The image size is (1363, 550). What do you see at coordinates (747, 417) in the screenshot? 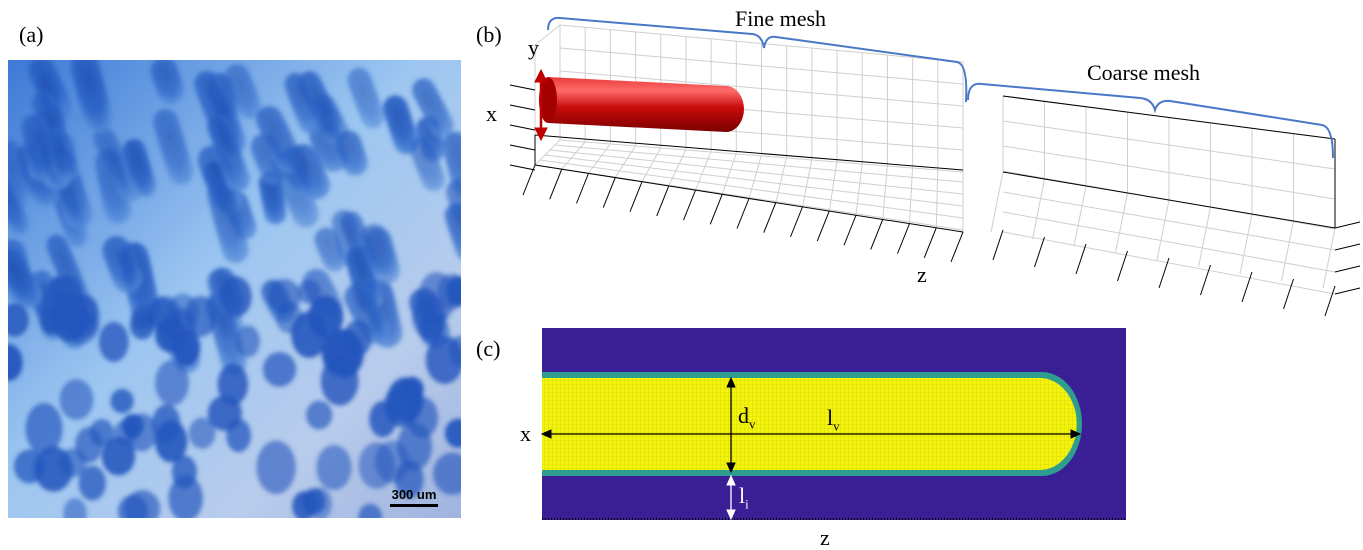
I see `dim-diameter-label: dv` at bounding box center [747, 417].